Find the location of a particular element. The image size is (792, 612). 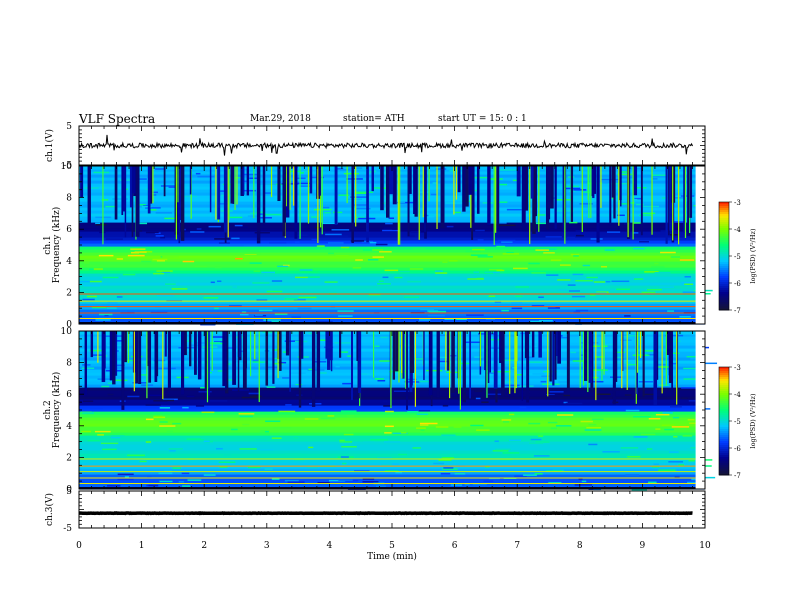

colorbar-label: log(PSD) (V²/Hz) is located at coordinates (753, 420).